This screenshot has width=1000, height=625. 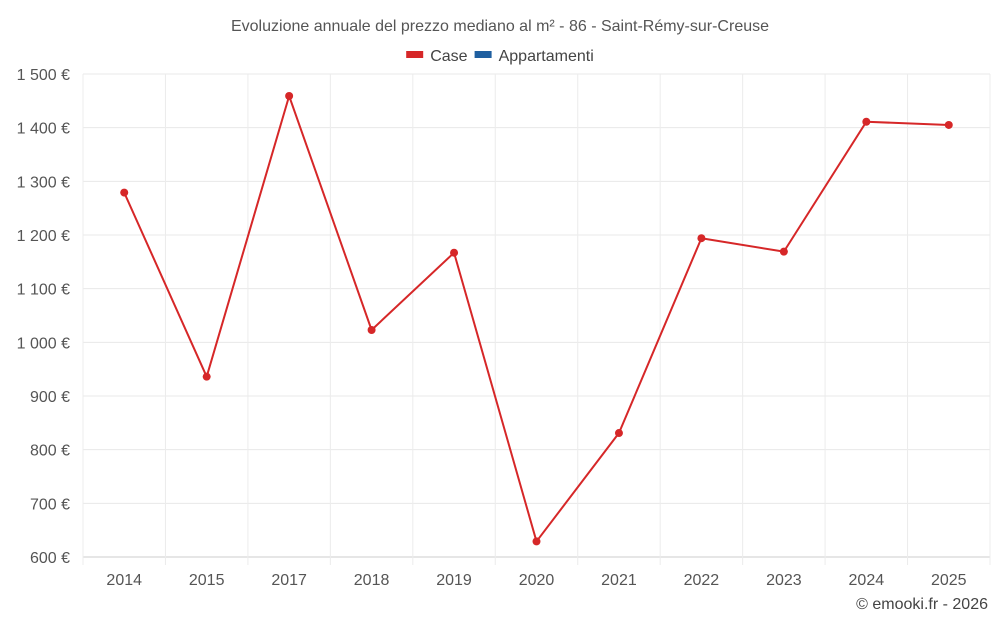 I want to click on x-tick-label: 2025, so click(x=949, y=580).